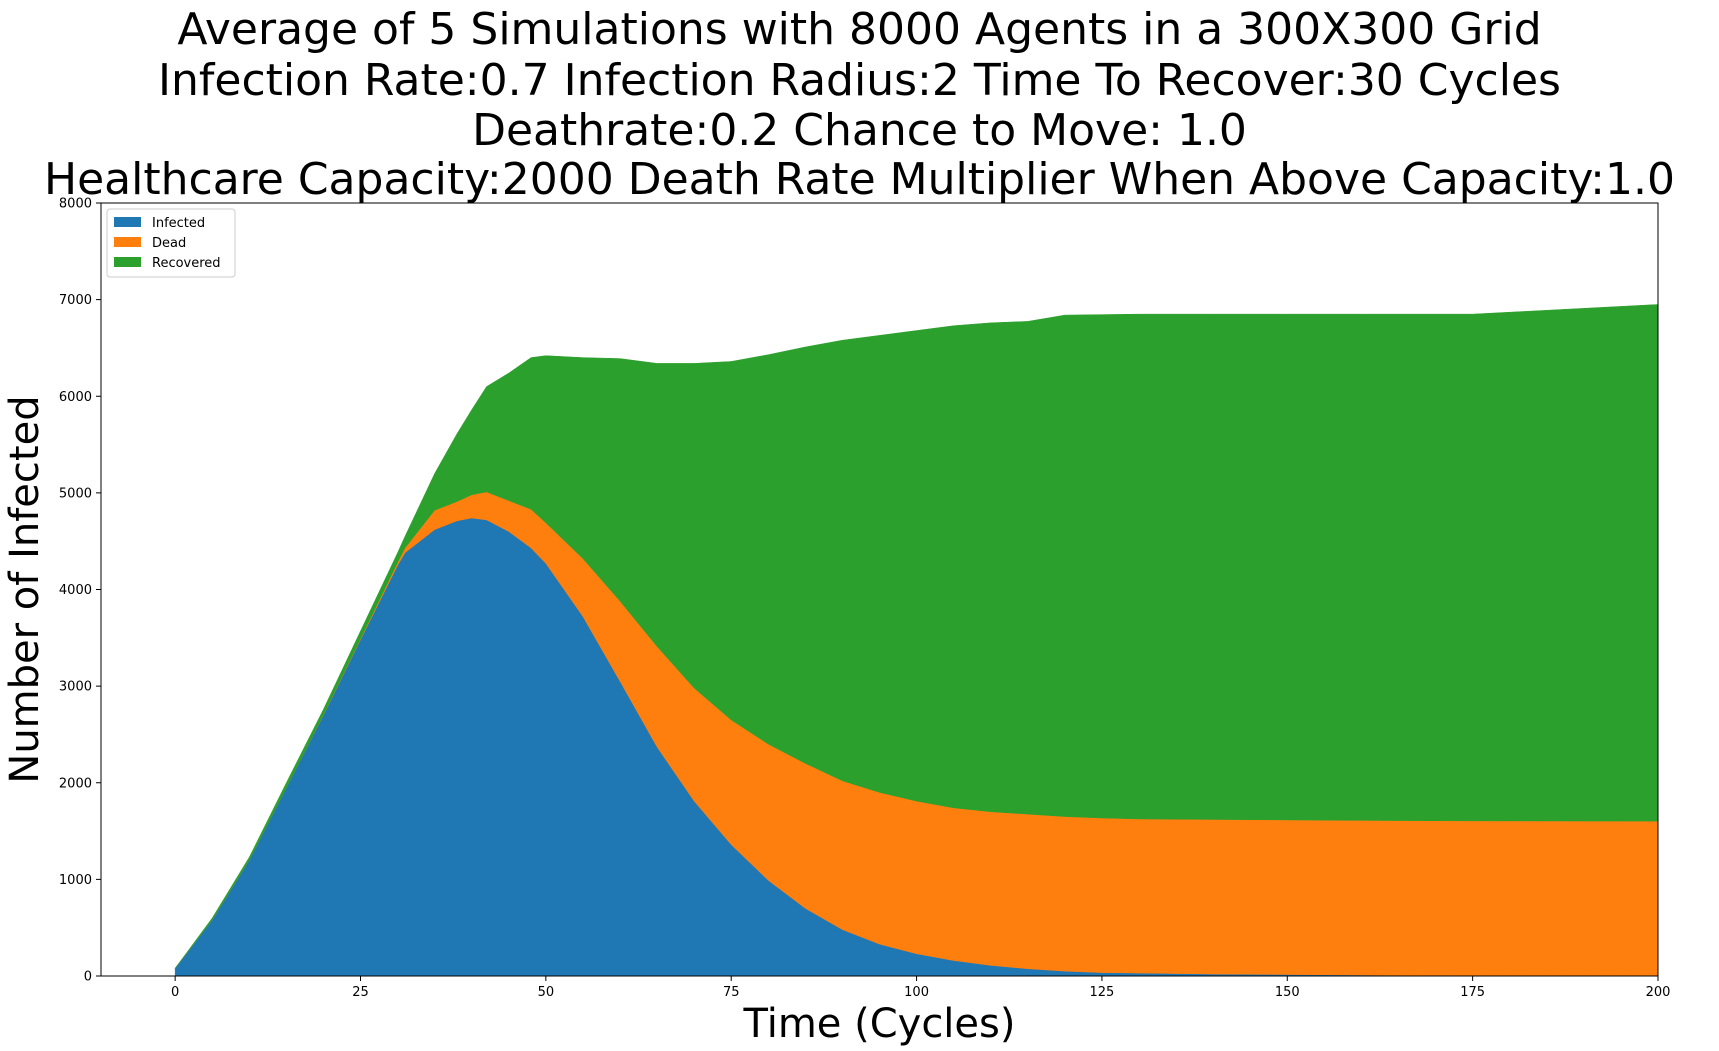  I want to click on x-axis-title: Time (Cycles), so click(879, 1024).